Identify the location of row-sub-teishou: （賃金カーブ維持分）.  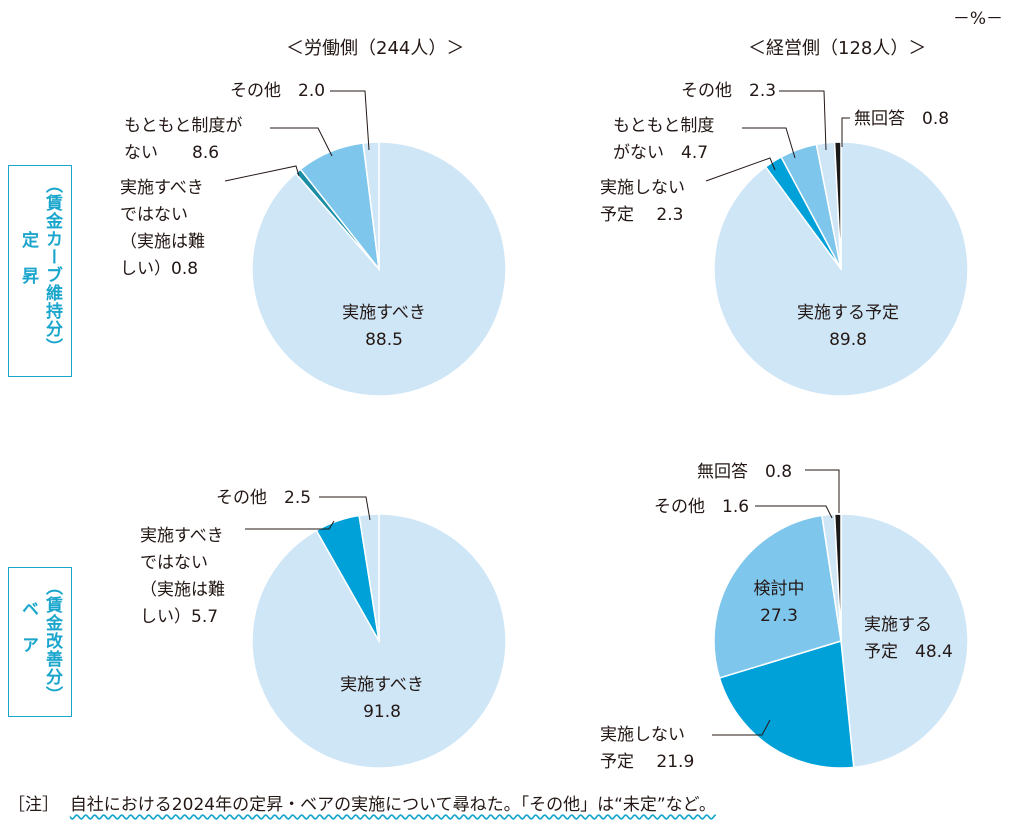
(52, 266).